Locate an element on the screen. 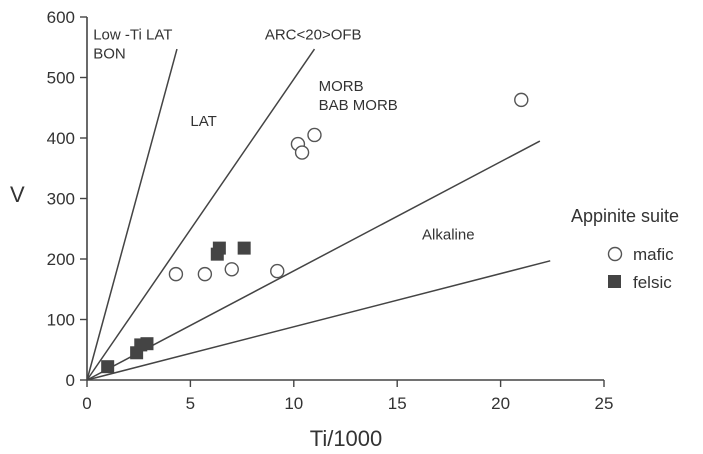  y-tick-label: 200 is located at coordinates (61, 259).